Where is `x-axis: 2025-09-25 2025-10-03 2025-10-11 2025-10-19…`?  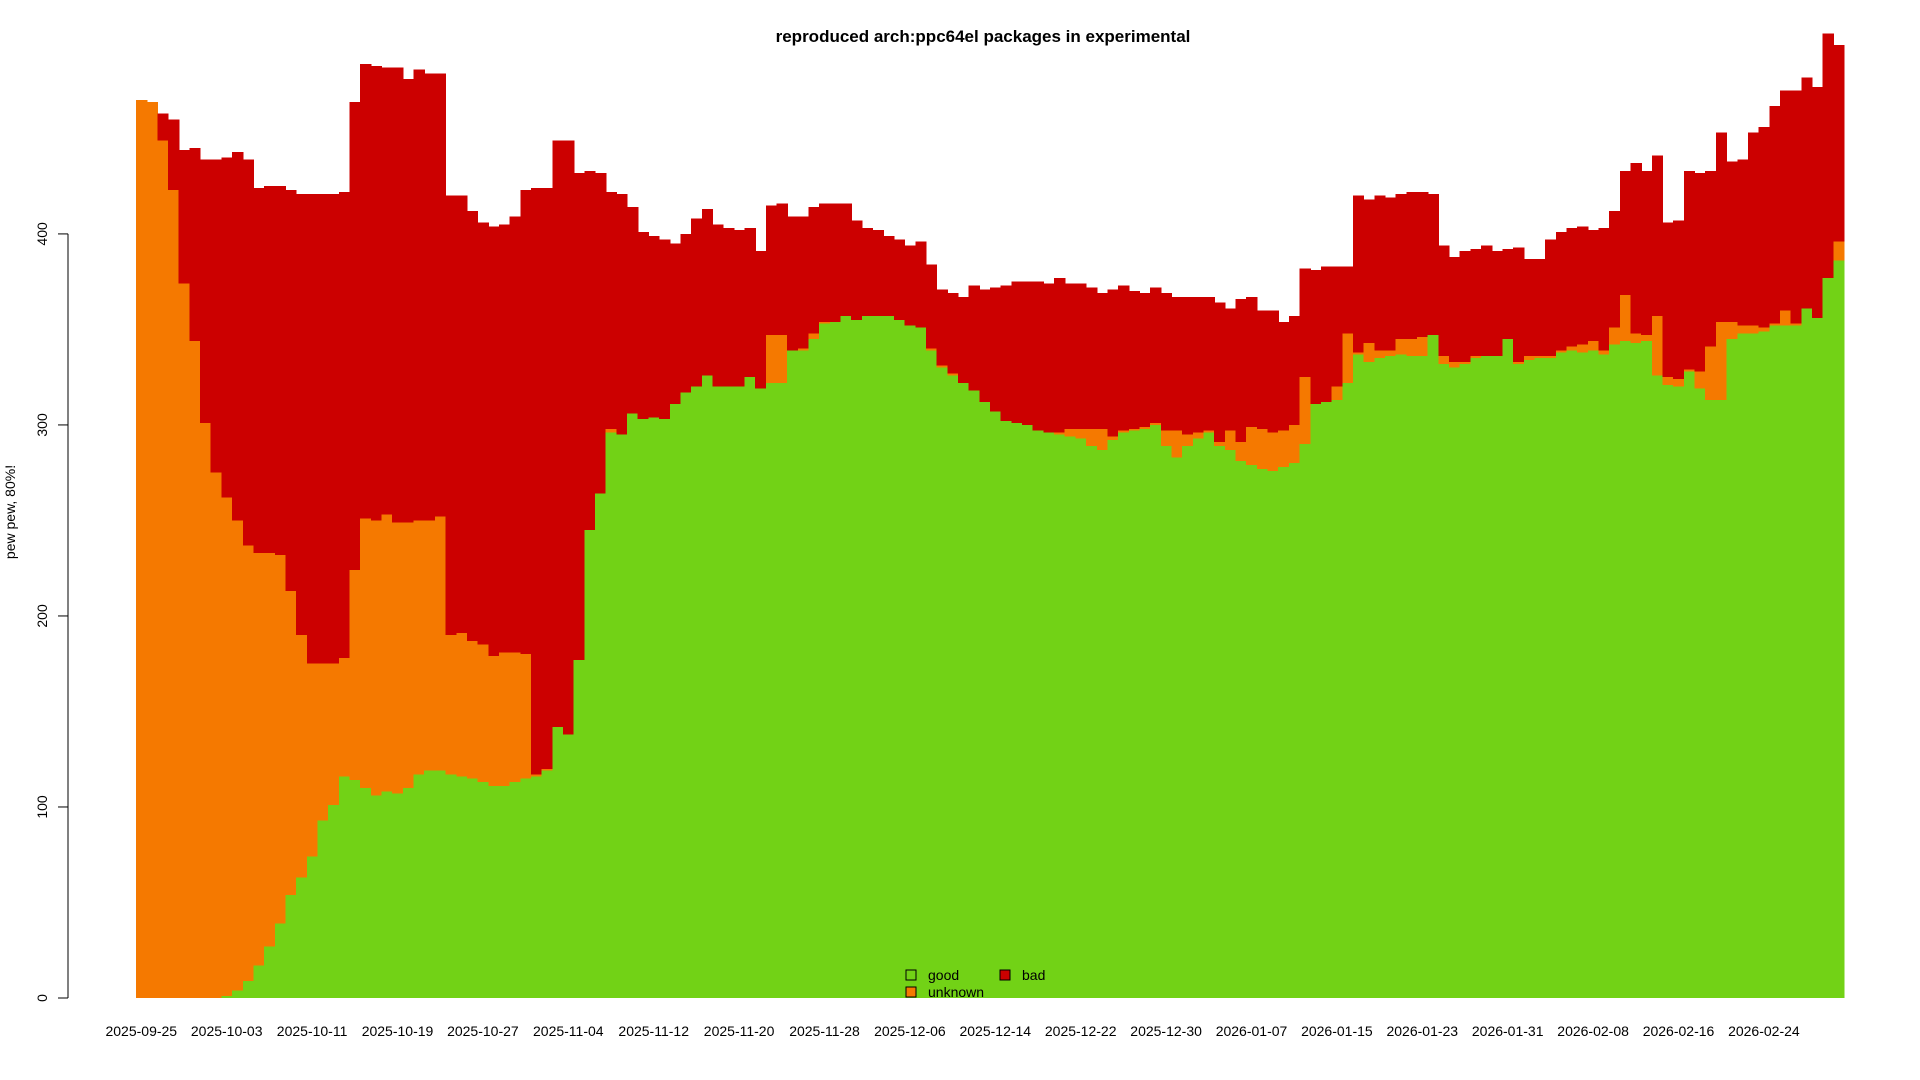
x-axis: 2025-09-25 2025-10-03 2025-10-11 2025-10-19… is located at coordinates (952, 1031).